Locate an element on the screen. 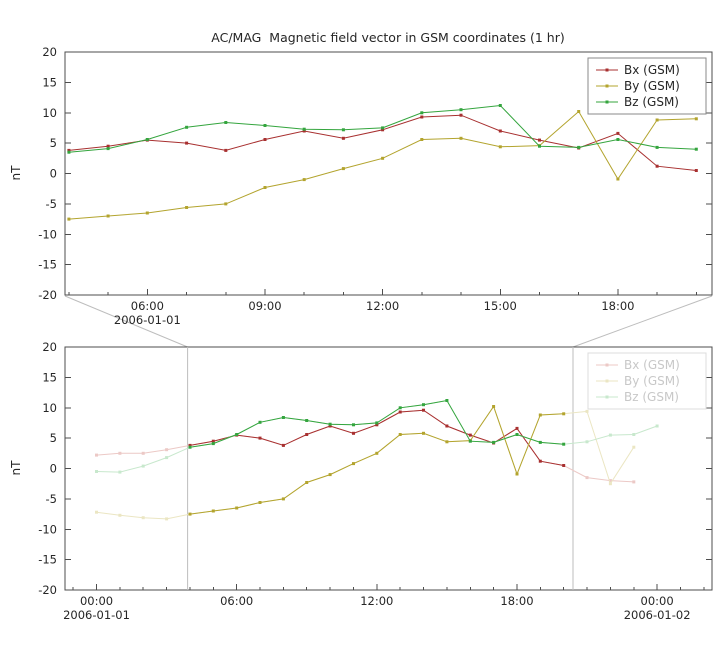 This screenshot has height=656, width=724. zoom-connector-left is located at coordinates (126, 321).